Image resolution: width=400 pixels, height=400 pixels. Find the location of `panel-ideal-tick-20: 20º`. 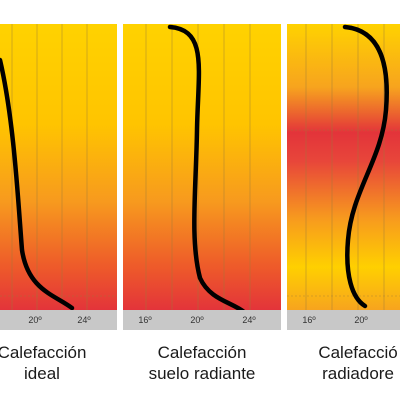

panel-ideal-tick-20: 20º is located at coordinates (35, 320).